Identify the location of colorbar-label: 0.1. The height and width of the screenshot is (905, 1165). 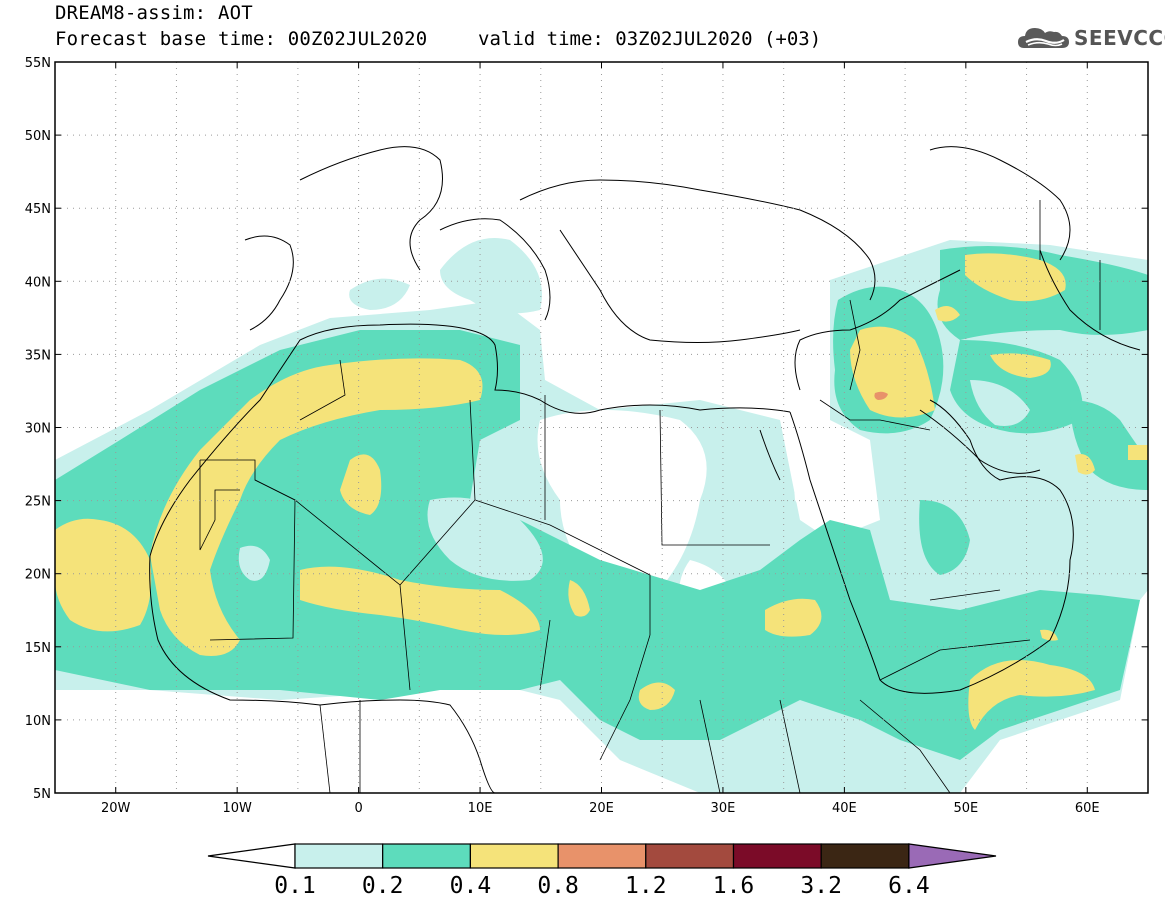
(295, 886).